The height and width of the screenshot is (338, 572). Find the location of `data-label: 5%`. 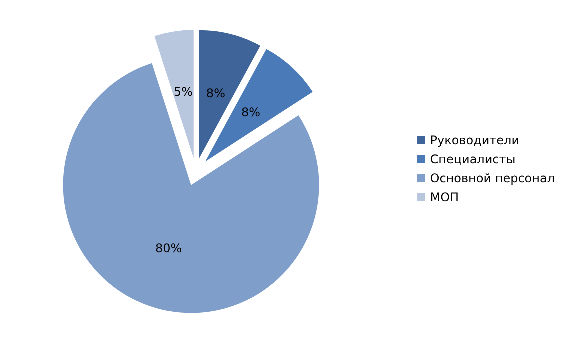

data-label: 5% is located at coordinates (183, 91).